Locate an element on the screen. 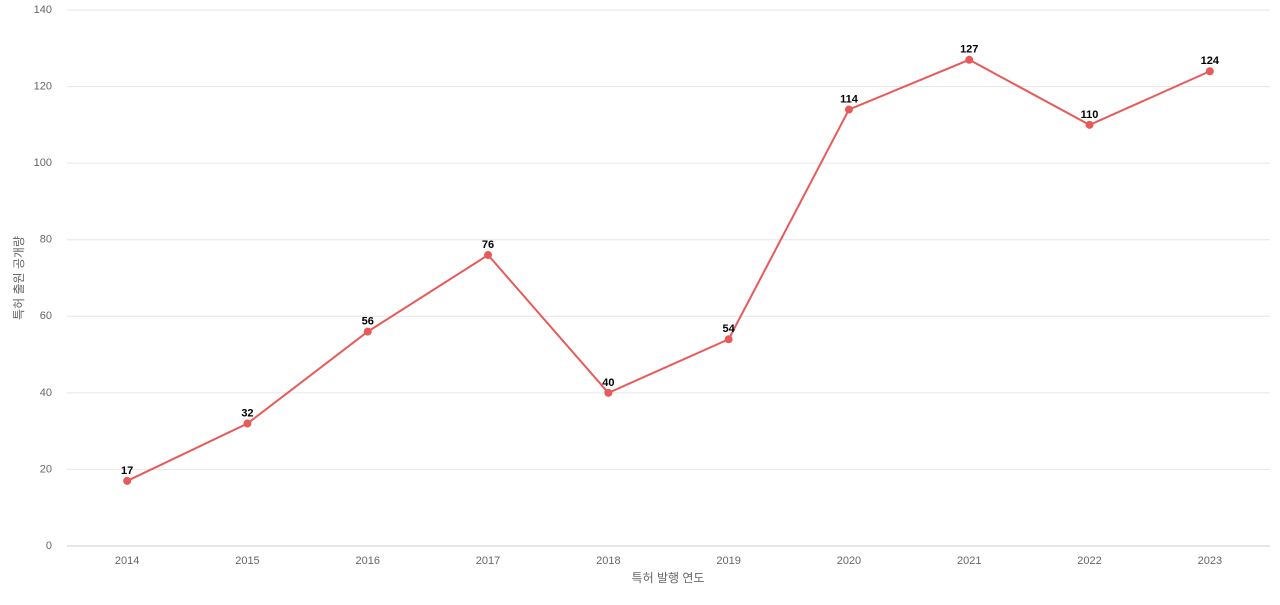 The width and height of the screenshot is (1280, 605). data-label: 124 is located at coordinates (1210, 61).